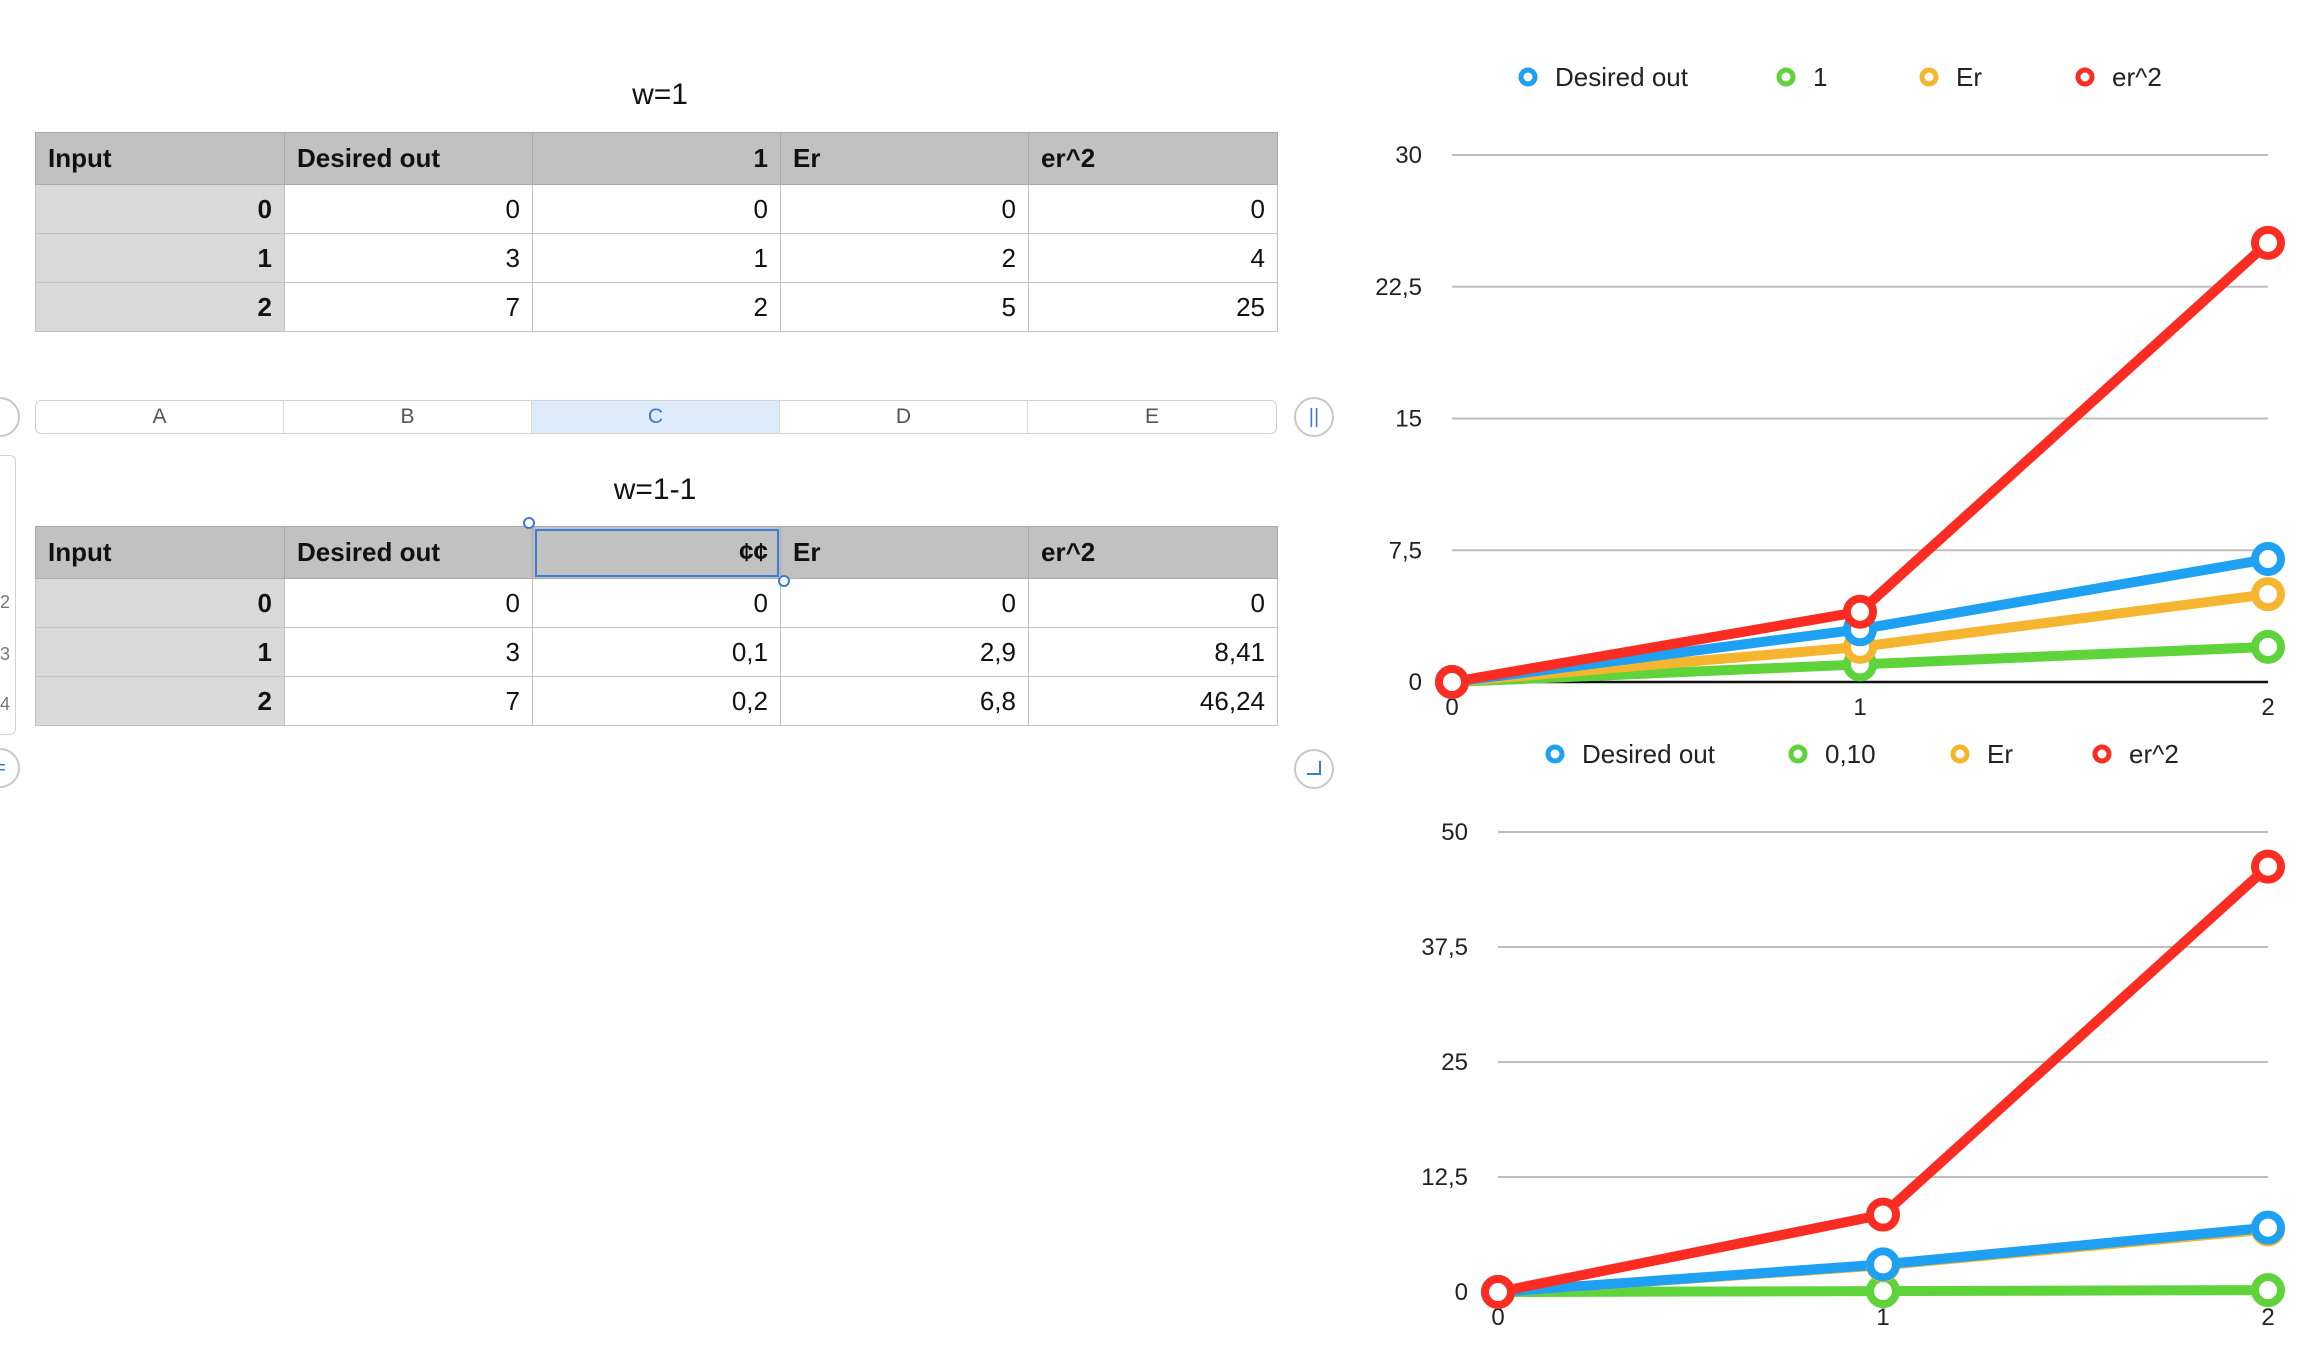 The height and width of the screenshot is (1364, 2320). Describe the element at coordinates (1153, 701) in the screenshot. I see `table-cell: 46,24` at that location.